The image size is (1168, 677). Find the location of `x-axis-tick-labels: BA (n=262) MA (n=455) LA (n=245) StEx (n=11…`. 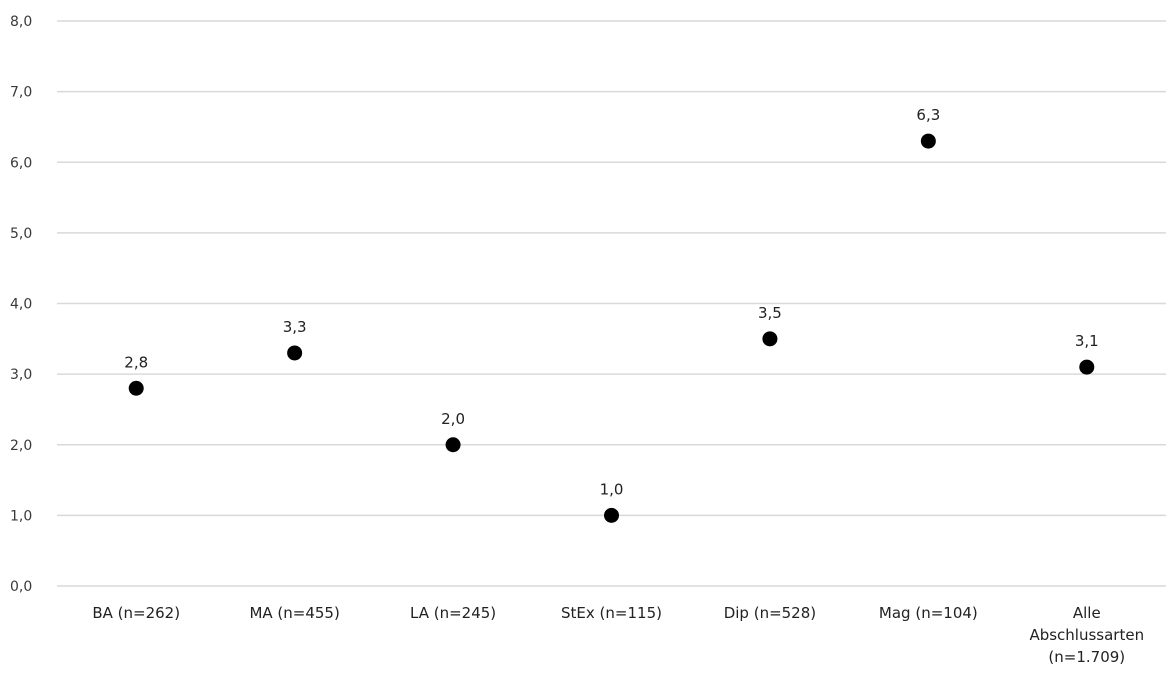

x-axis-tick-labels: BA (n=262) MA (n=455) LA (n=245) StEx (n=11… is located at coordinates (618, 635).